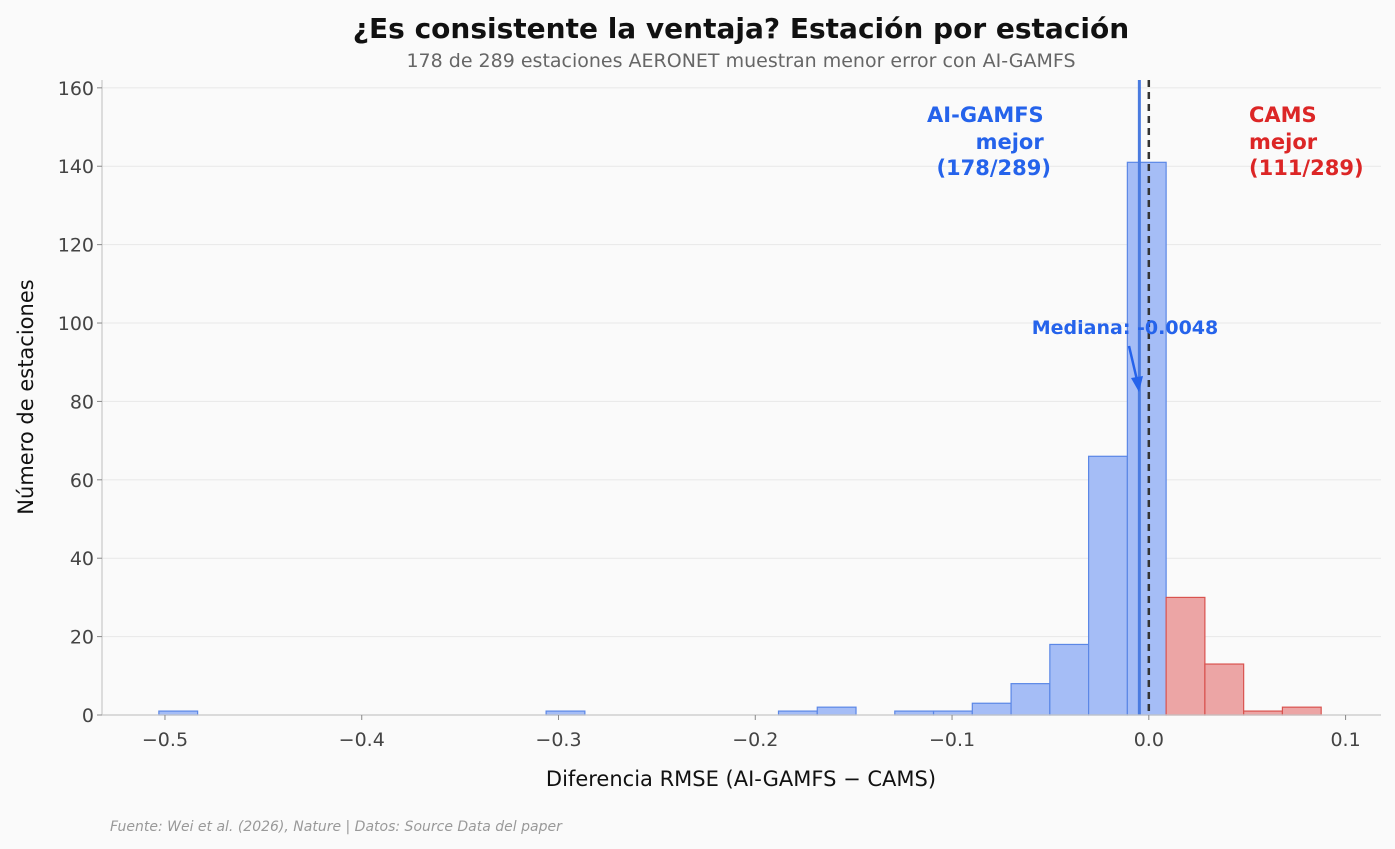  What do you see at coordinates (76, 324) in the screenshot?
I see `y-tick-label: 100` at bounding box center [76, 324].